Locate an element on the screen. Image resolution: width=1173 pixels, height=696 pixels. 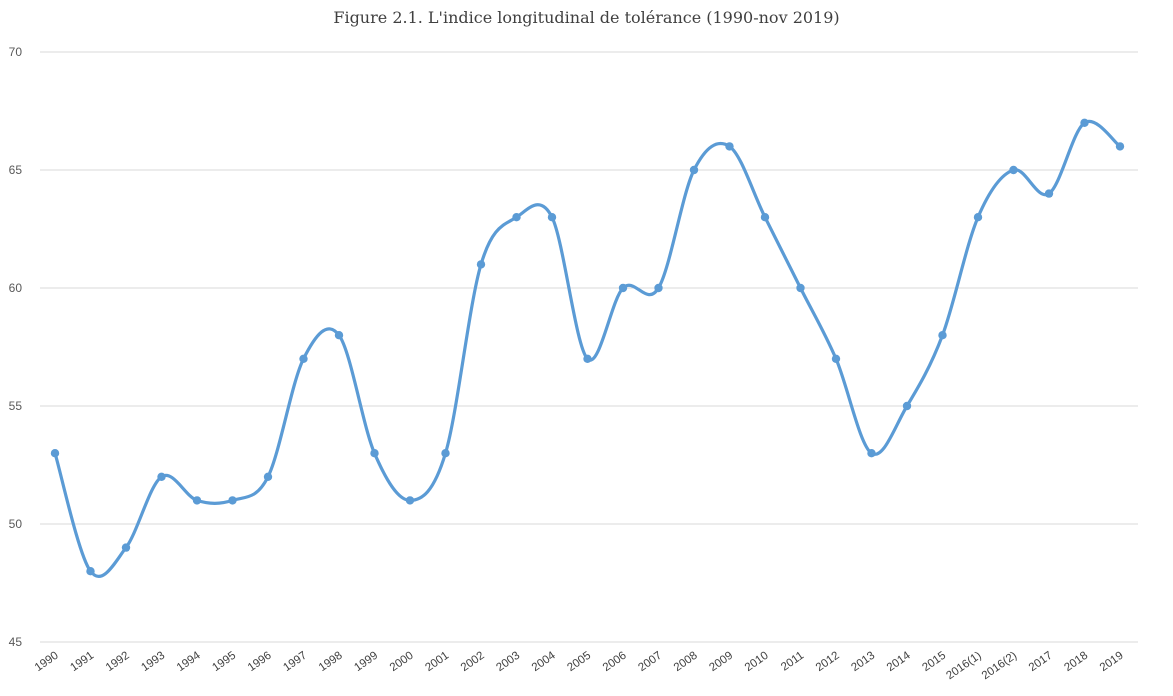
x-tick-label: 2010 is located at coordinates (757, 662).